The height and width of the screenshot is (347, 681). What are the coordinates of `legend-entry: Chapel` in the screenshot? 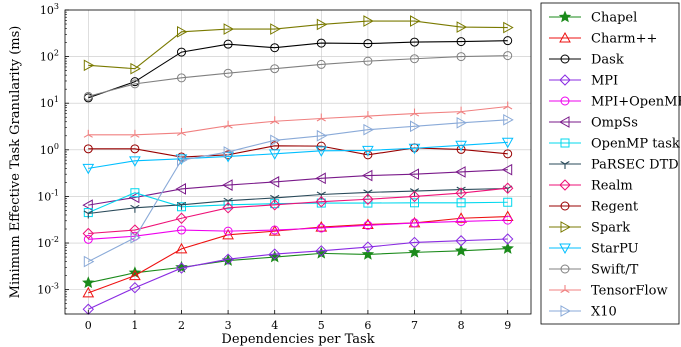 It's located at (593, 18).